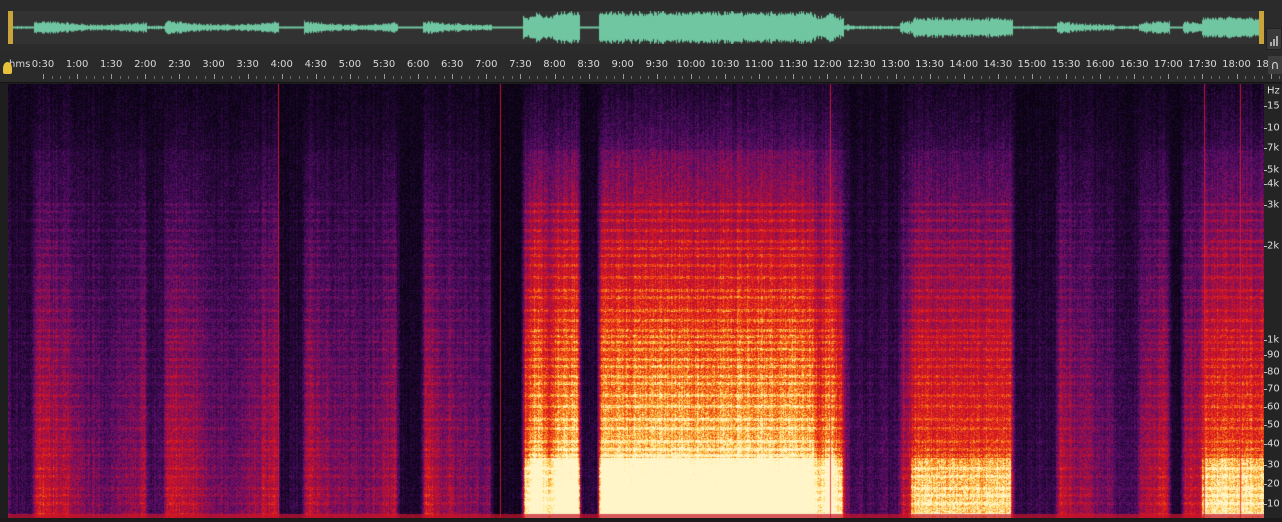  Describe the element at coordinates (636, 27) in the screenshot. I see `overview-waveform` at that location.